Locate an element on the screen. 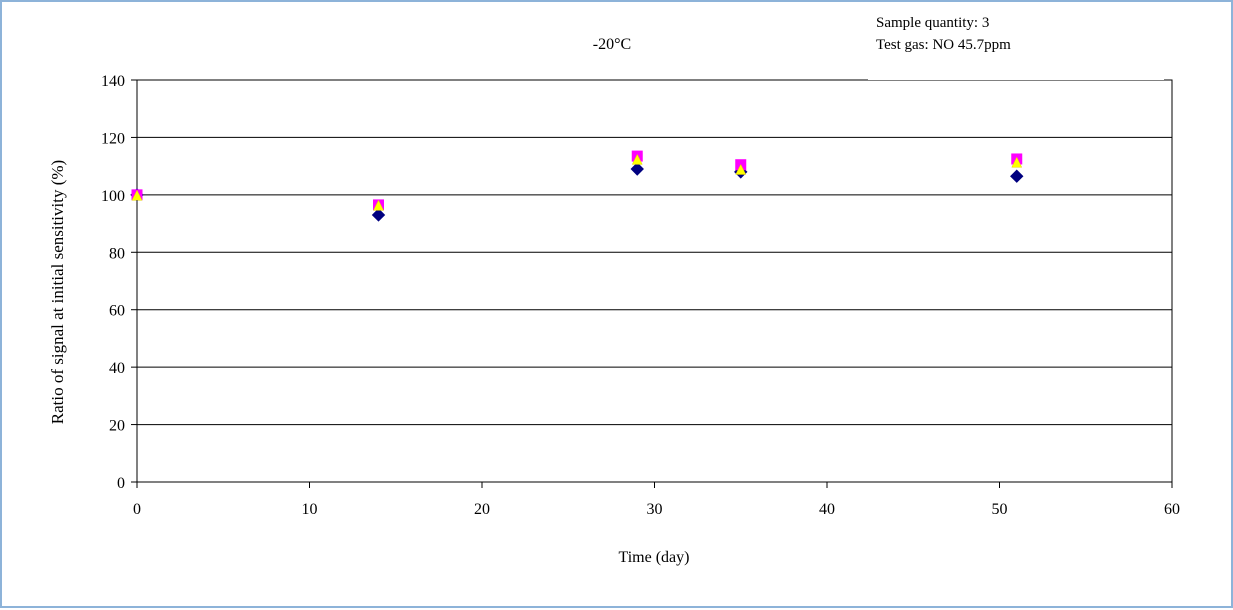  x-tick-label-40: 40 is located at coordinates (827, 509).